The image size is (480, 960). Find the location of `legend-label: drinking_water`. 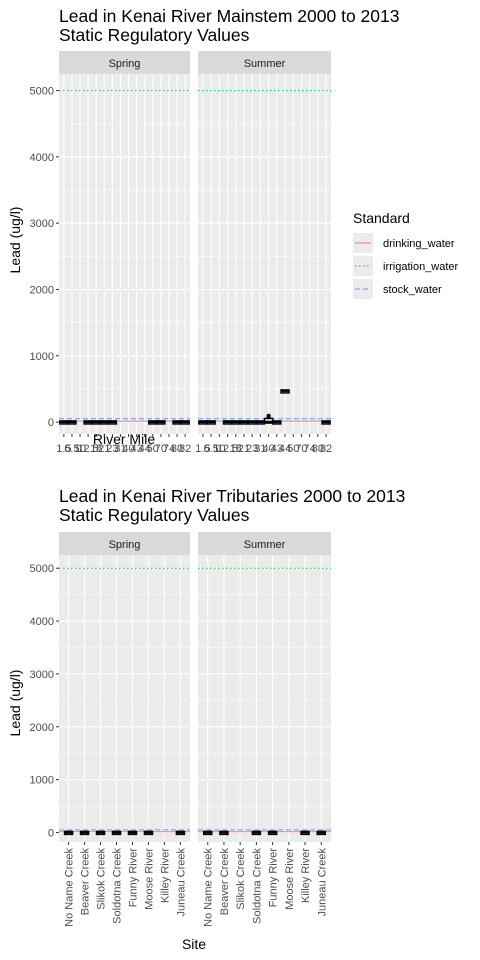

legend-label: drinking_water is located at coordinates (419, 244).